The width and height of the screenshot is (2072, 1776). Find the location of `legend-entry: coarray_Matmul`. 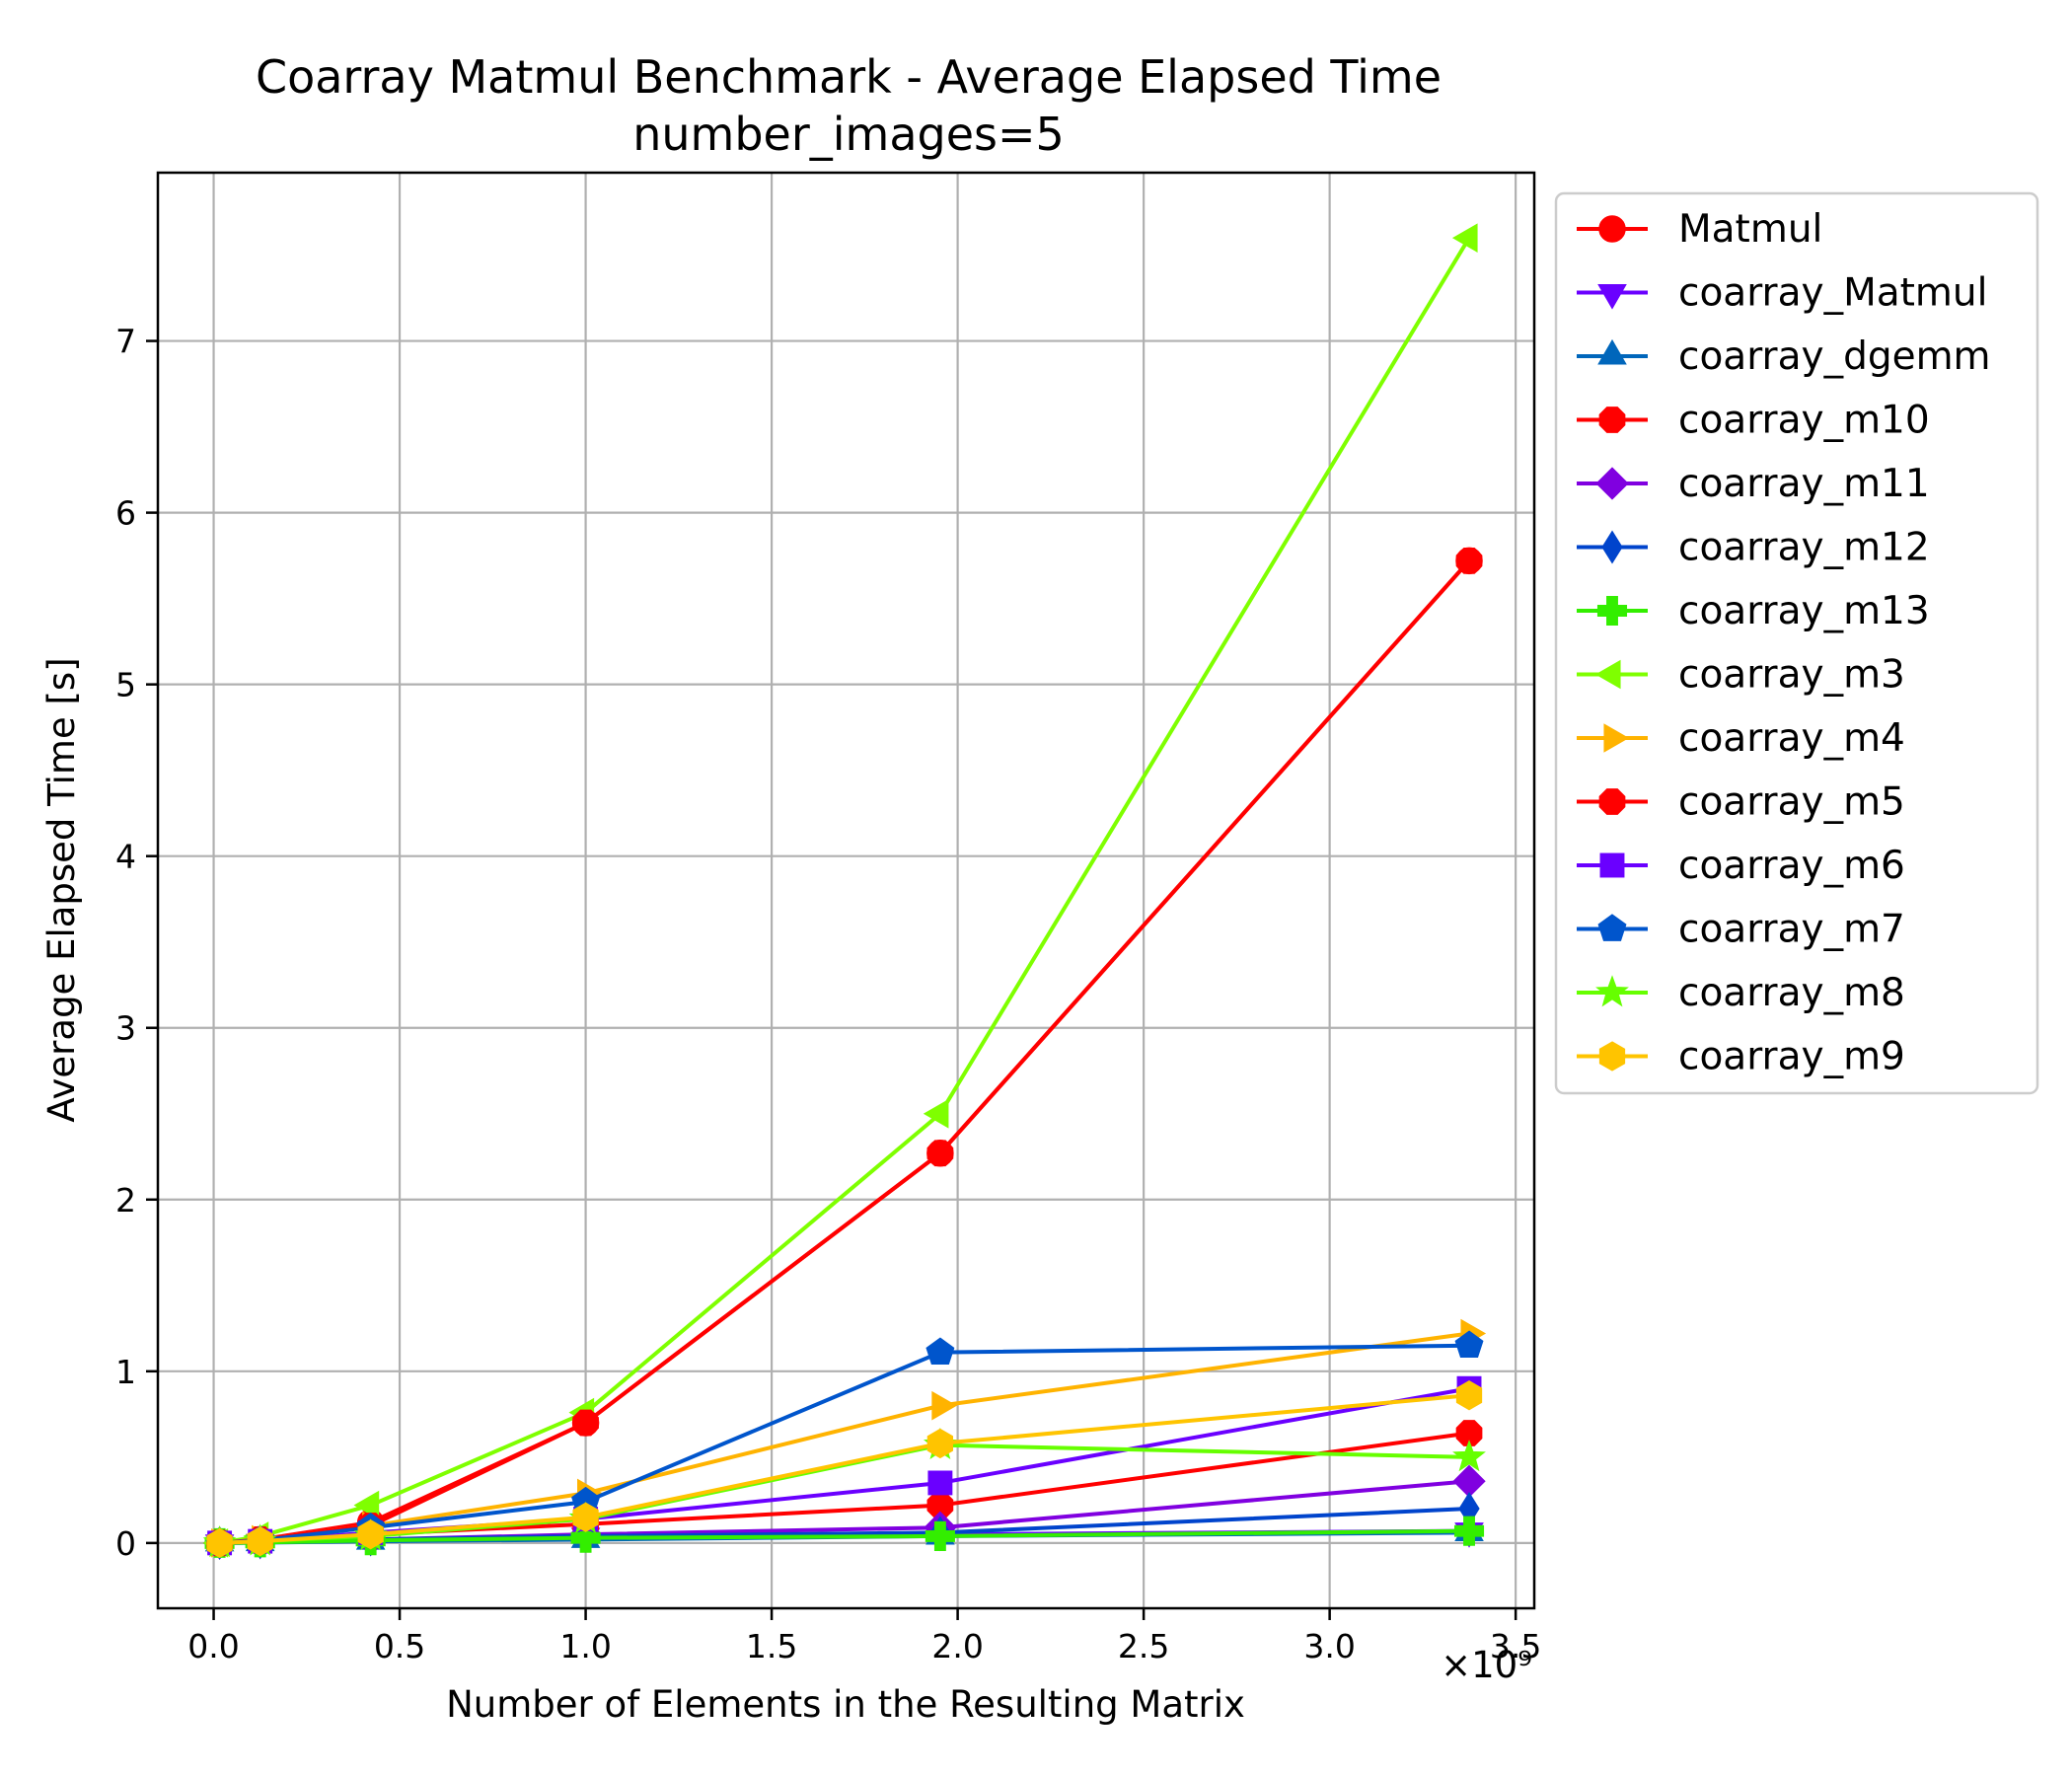

legend-entry: coarray_Matmul is located at coordinates (1782, 294).